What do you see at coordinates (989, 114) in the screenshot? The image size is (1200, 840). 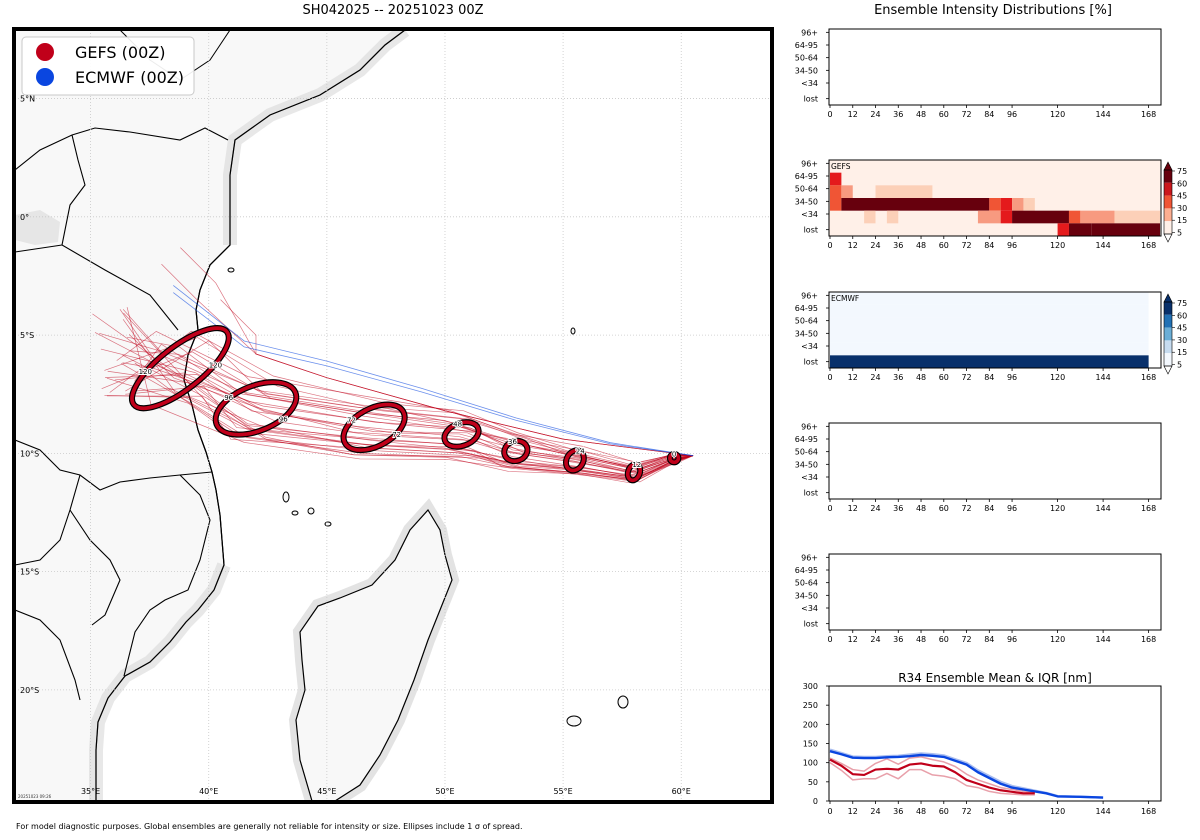 I see `x-tick-label: 84` at bounding box center [989, 114].